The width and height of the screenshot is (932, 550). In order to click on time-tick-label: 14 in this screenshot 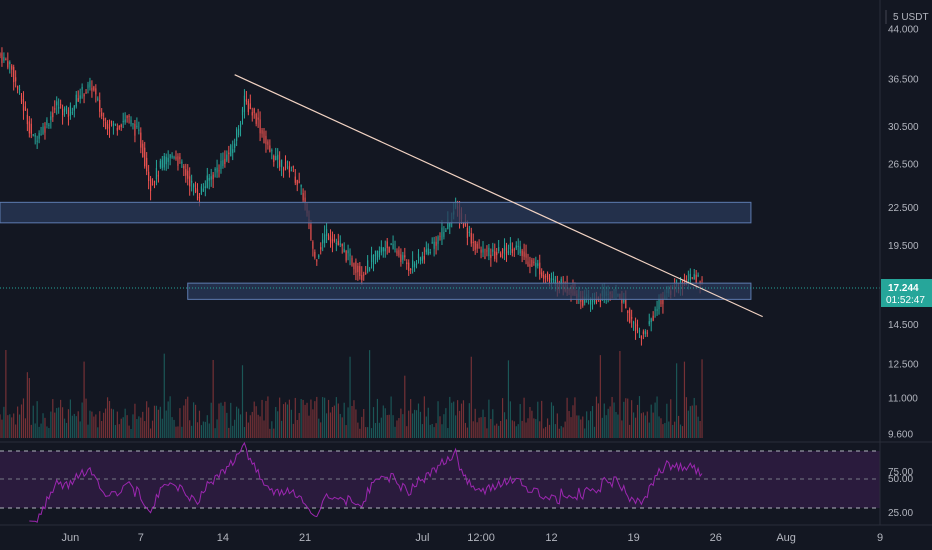, I will do `click(223, 538)`.